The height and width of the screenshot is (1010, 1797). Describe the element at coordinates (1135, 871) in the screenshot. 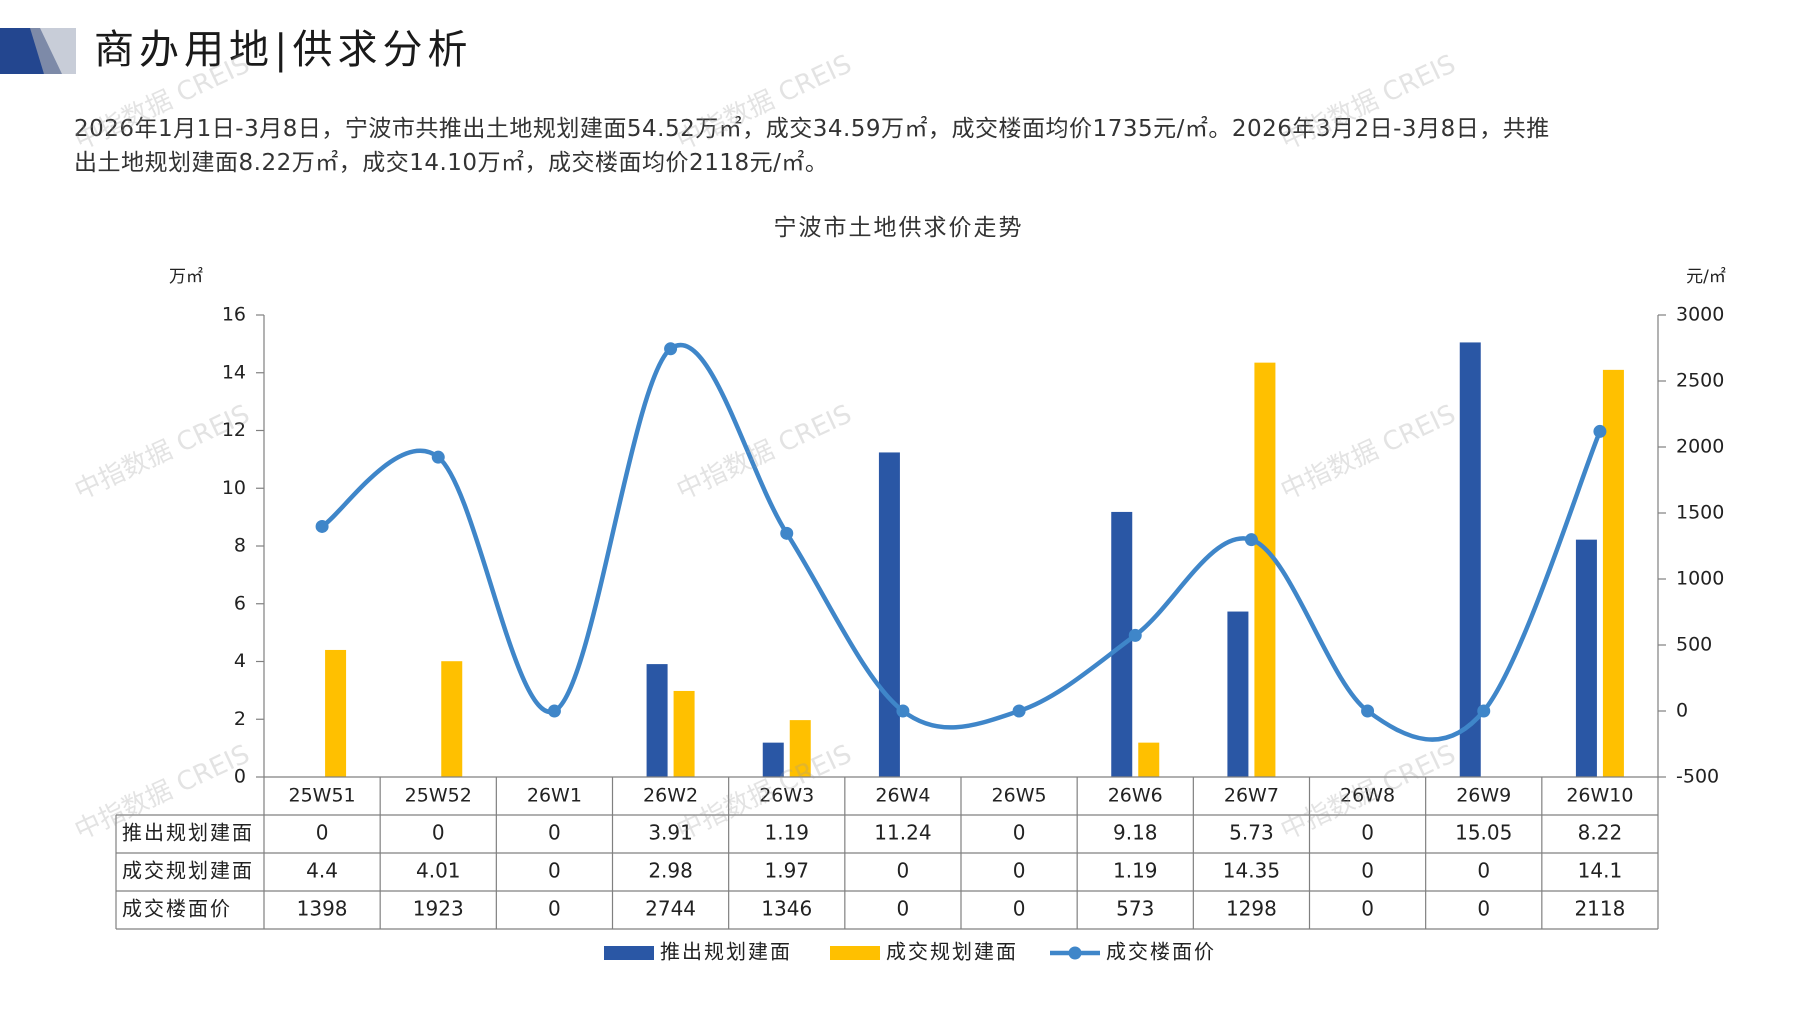

I see `table-cell: 1.19` at that location.